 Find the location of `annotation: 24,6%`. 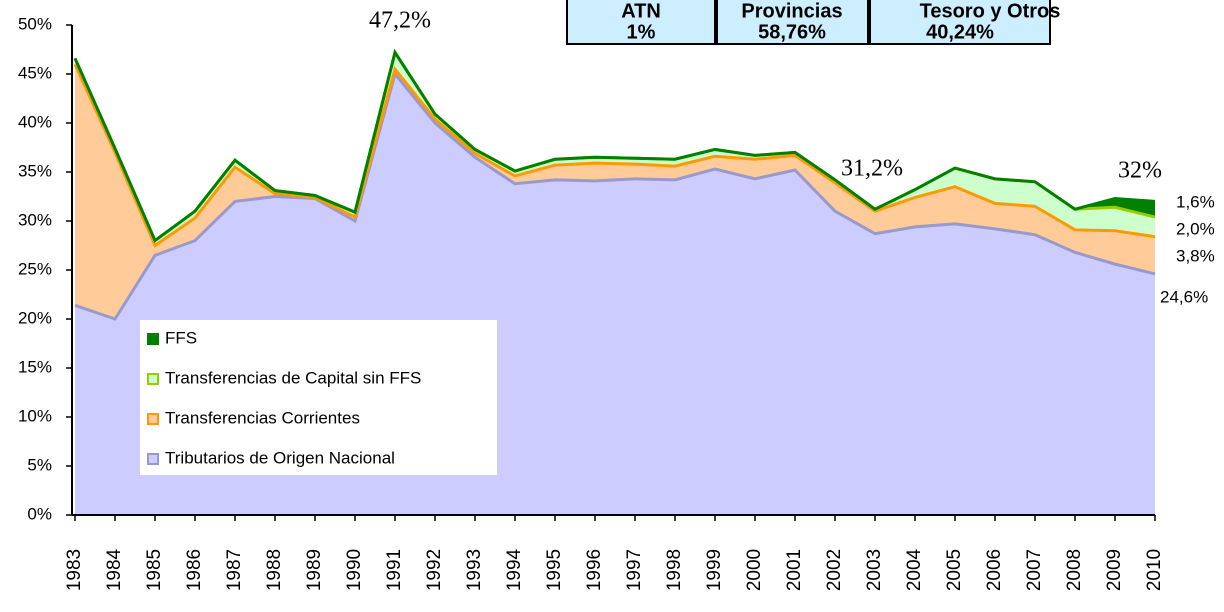

annotation: 24,6% is located at coordinates (1184, 296).